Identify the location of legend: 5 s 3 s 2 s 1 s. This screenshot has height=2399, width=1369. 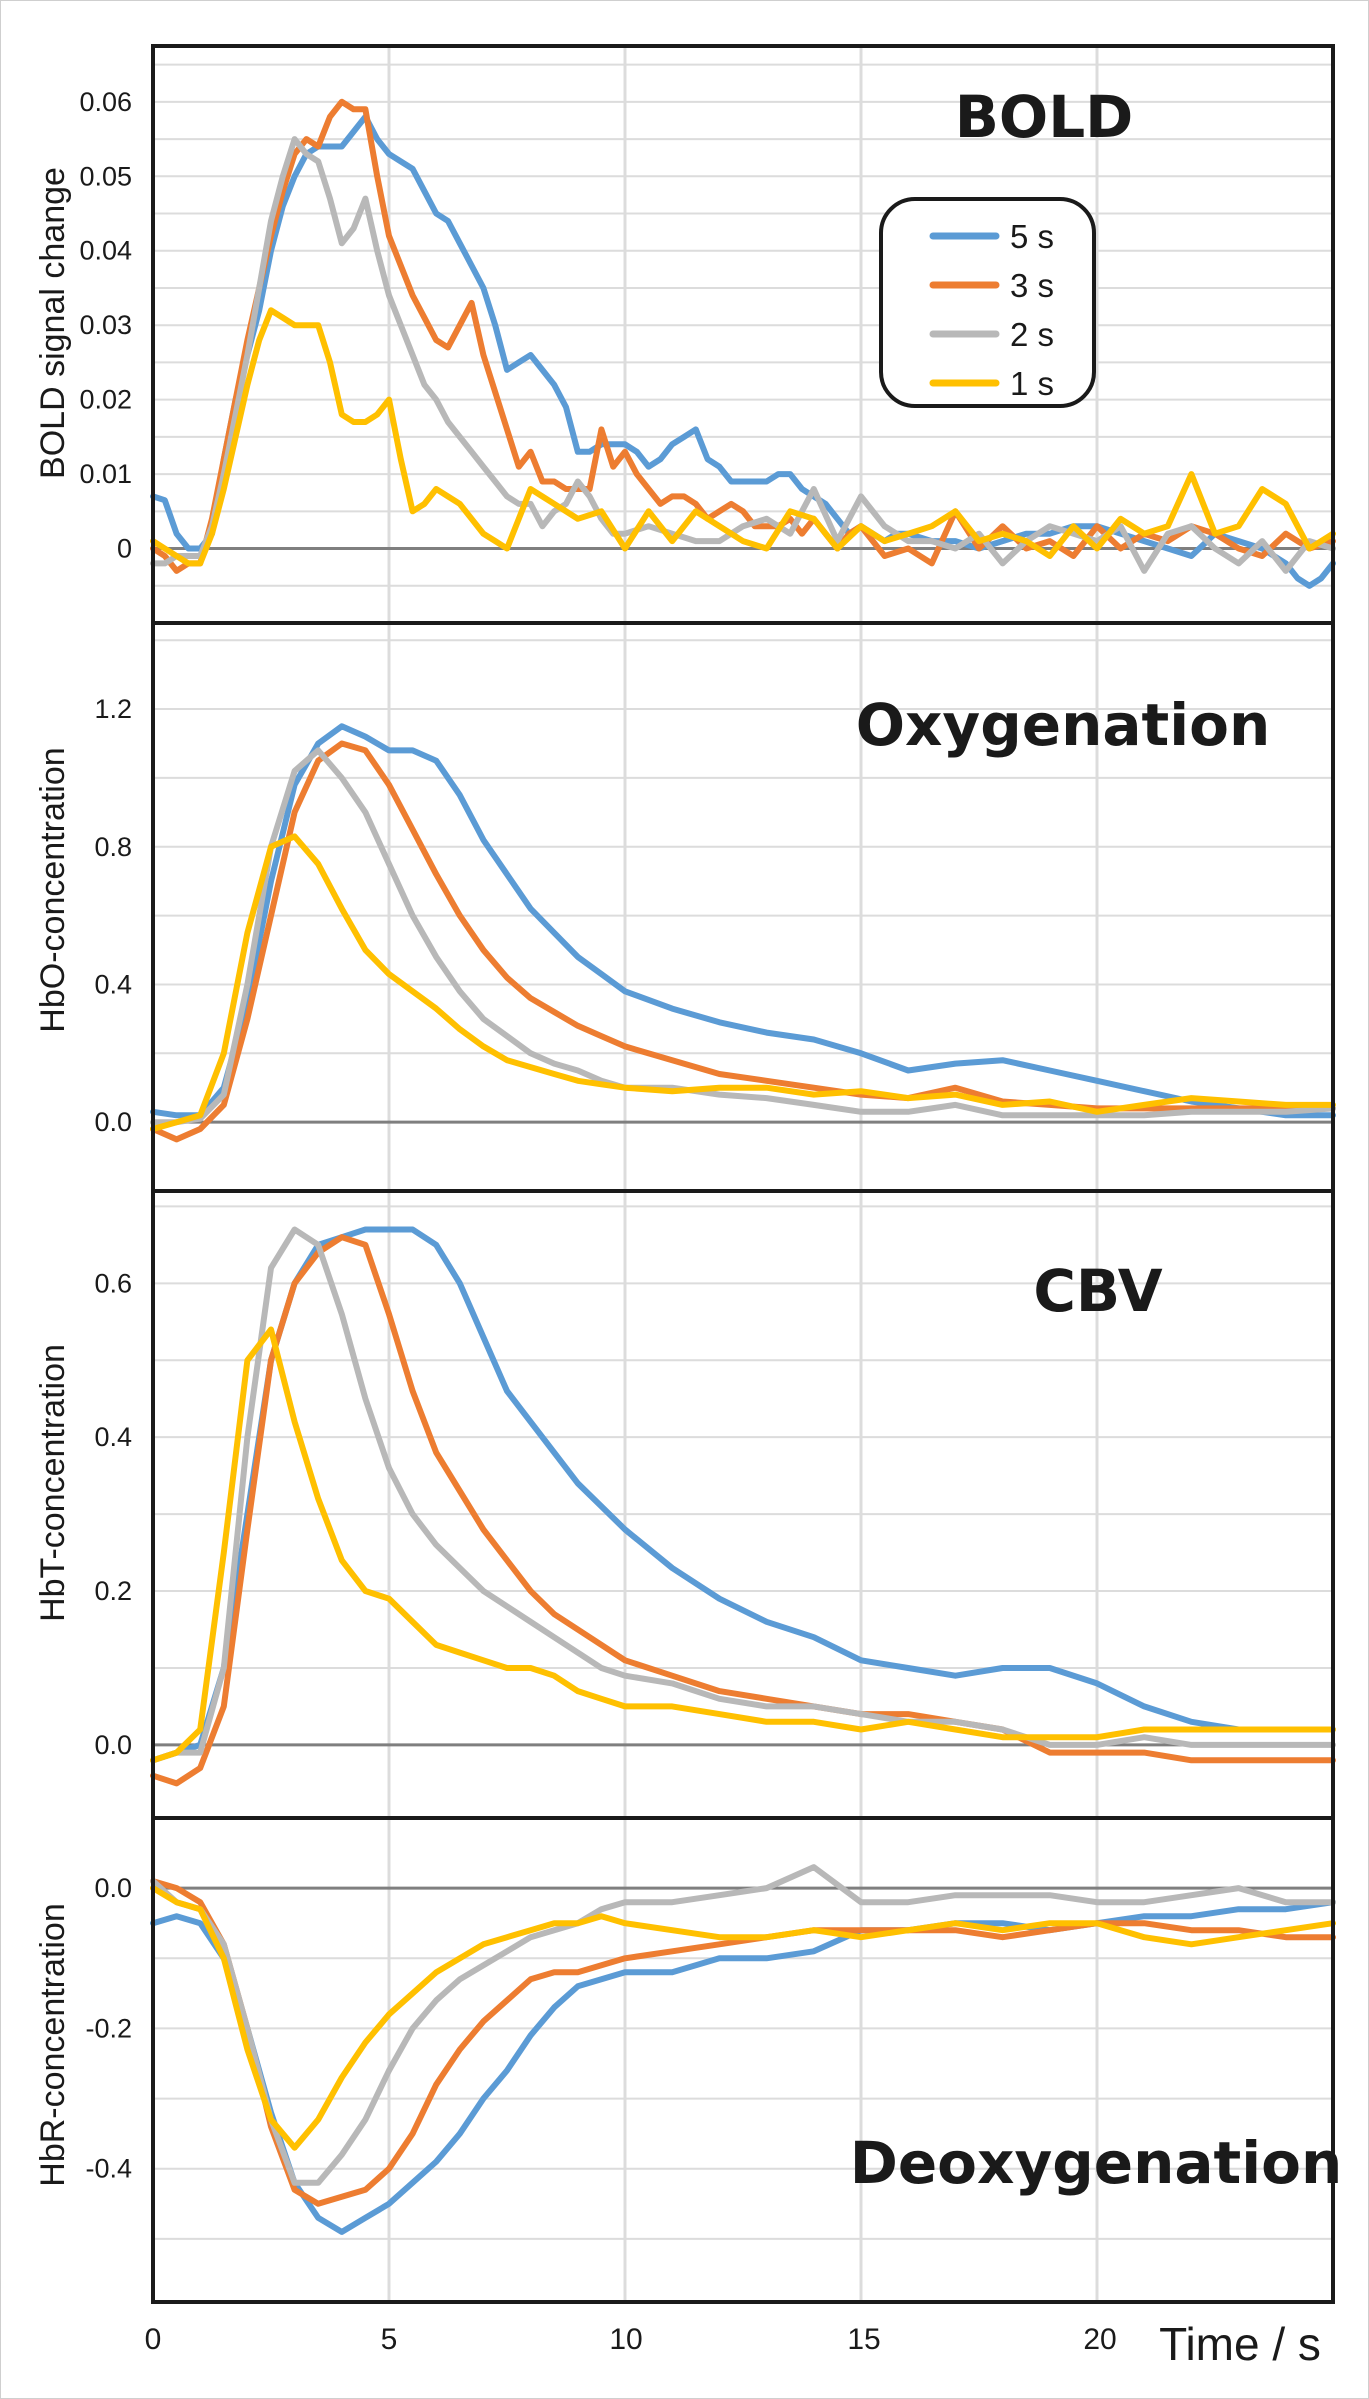
(987, 302).